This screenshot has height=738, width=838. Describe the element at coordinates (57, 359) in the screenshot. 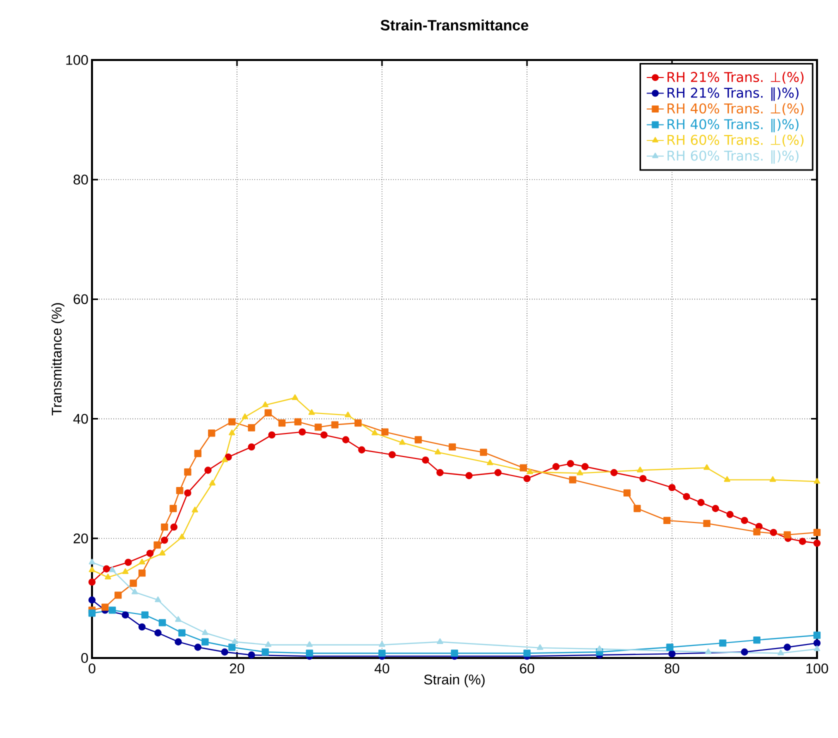

I see `y-axis-title: Transmittance (%)` at that location.